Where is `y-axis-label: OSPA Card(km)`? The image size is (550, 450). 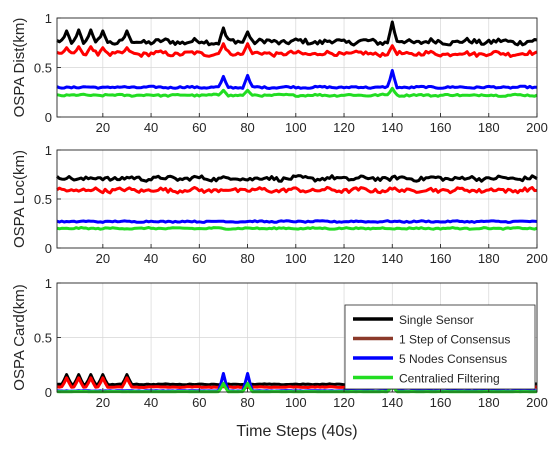
y-axis-label: OSPA Card(km) is located at coordinates (19, 337).